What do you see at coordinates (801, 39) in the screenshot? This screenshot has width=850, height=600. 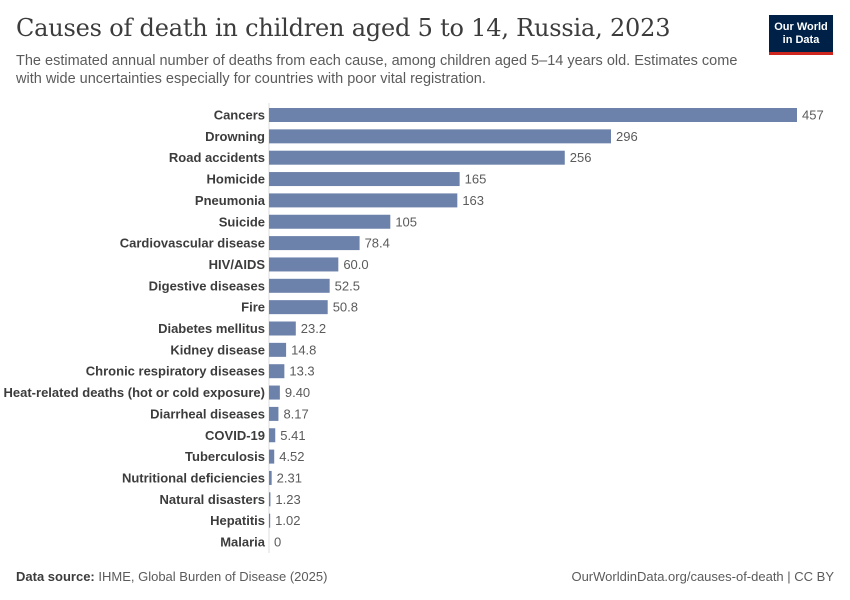 I see `logo-line-2: in Data` at bounding box center [801, 39].